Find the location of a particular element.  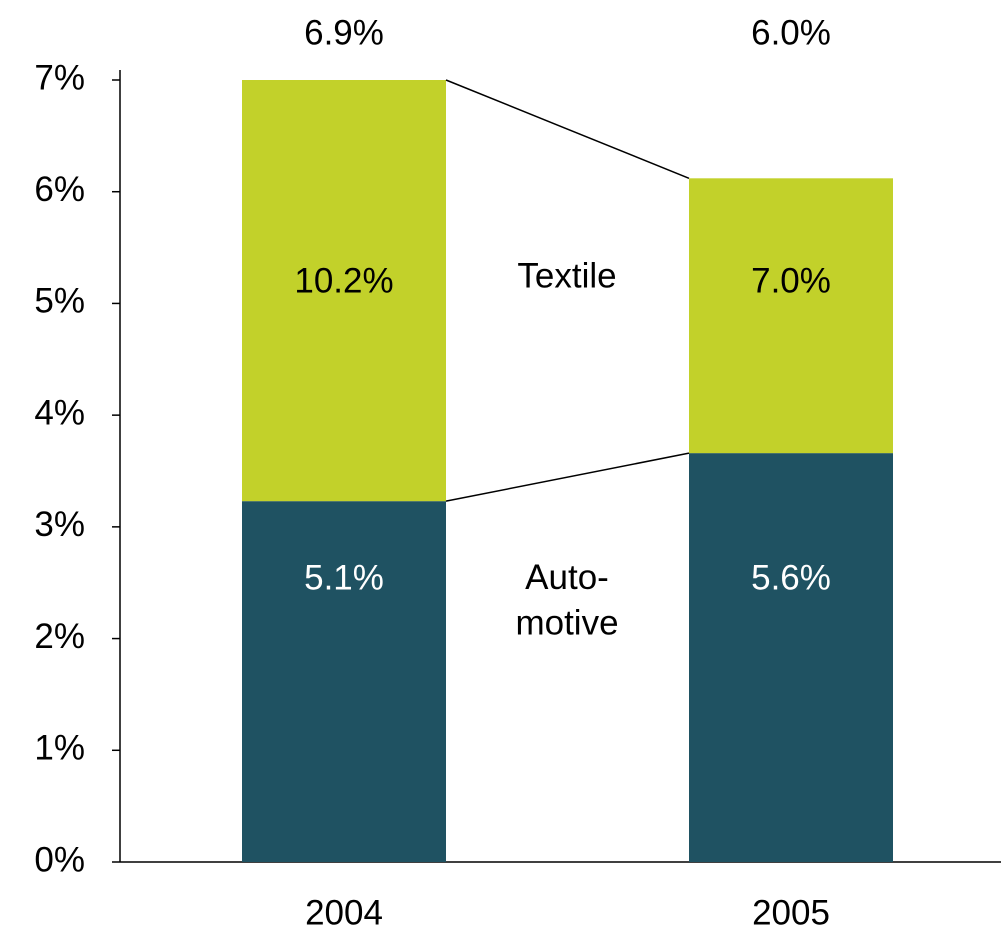

y-tick-label: 7% is located at coordinates (59, 77).